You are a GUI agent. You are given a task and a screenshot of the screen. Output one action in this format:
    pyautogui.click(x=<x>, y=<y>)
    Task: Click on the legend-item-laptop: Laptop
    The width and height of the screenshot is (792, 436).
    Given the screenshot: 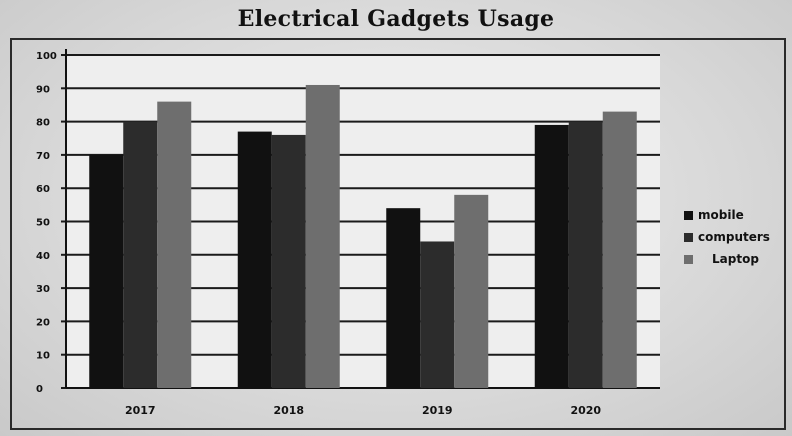 What is the action you would take?
    pyautogui.click(x=734, y=259)
    